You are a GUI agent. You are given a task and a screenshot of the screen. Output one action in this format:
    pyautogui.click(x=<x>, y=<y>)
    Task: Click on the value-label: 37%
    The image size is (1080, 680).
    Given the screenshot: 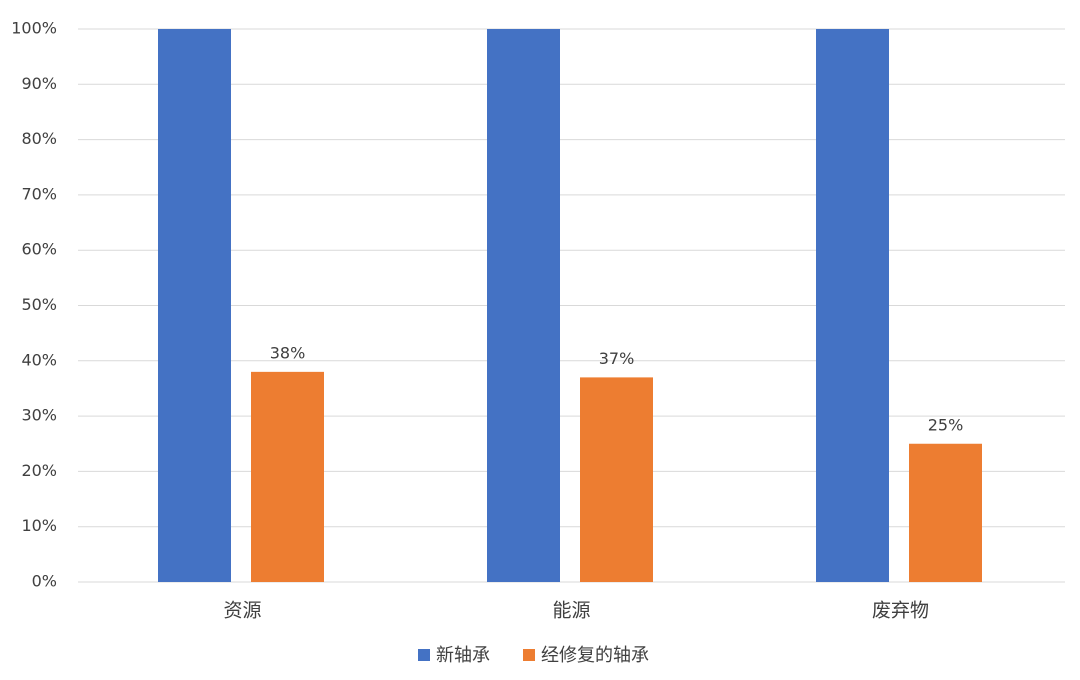 What is the action you would take?
    pyautogui.click(x=617, y=358)
    